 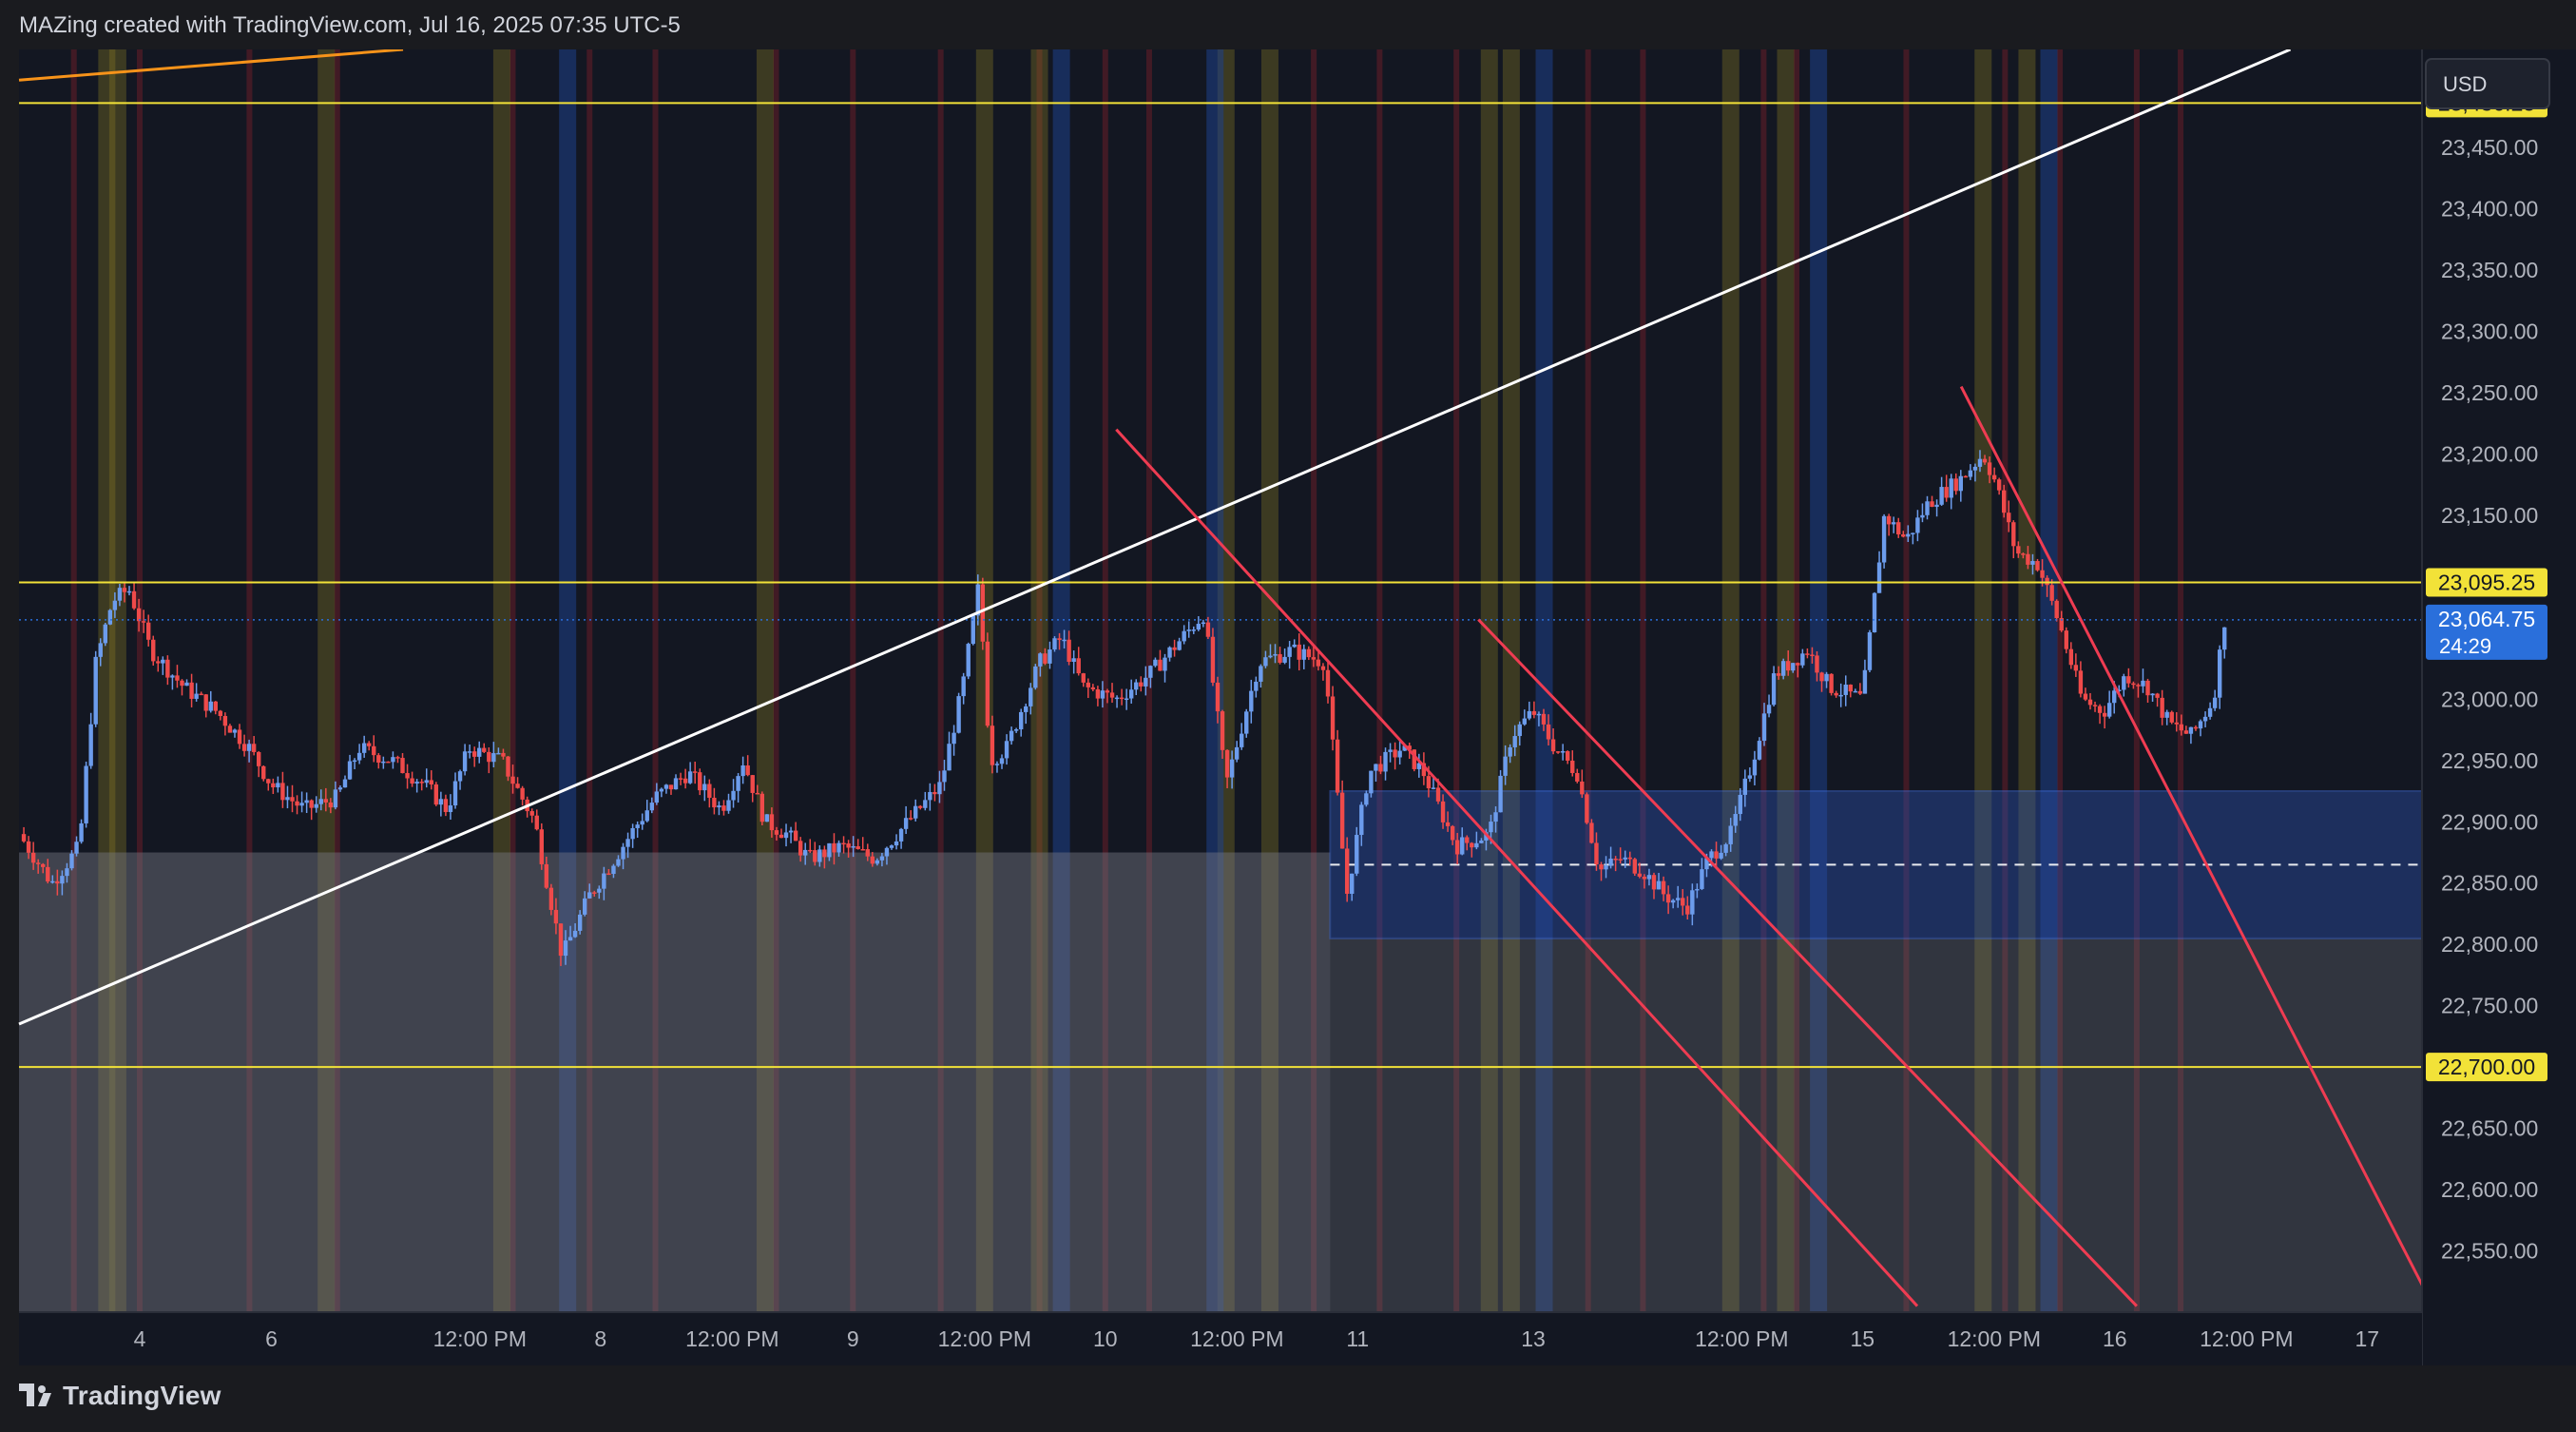 What do you see at coordinates (2486, 632) in the screenshot?
I see `last-price-tag` at bounding box center [2486, 632].